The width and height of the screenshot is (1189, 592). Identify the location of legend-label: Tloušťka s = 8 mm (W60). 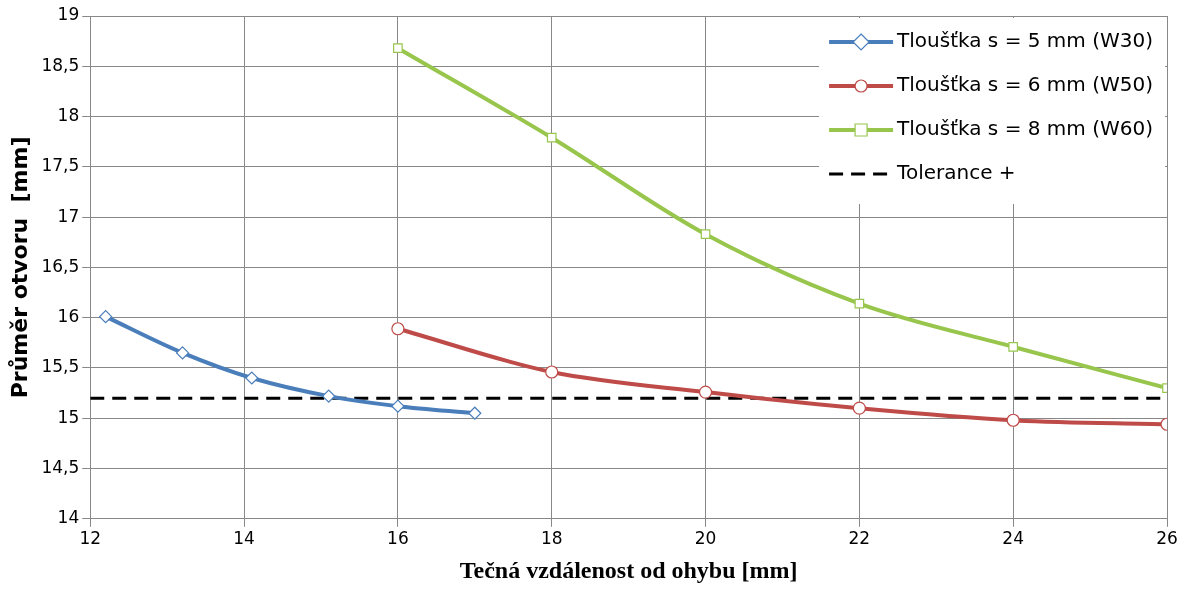
(1024, 128).